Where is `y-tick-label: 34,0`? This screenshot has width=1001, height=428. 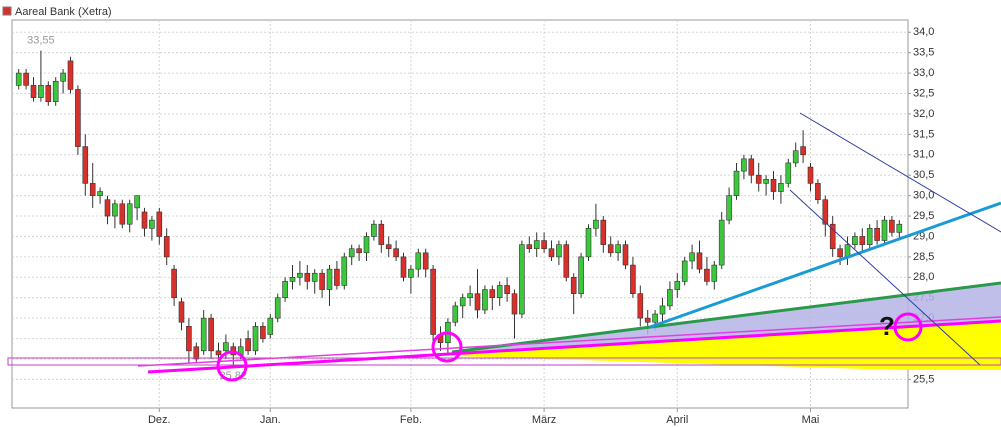 y-tick-label: 34,0 is located at coordinates (923, 32).